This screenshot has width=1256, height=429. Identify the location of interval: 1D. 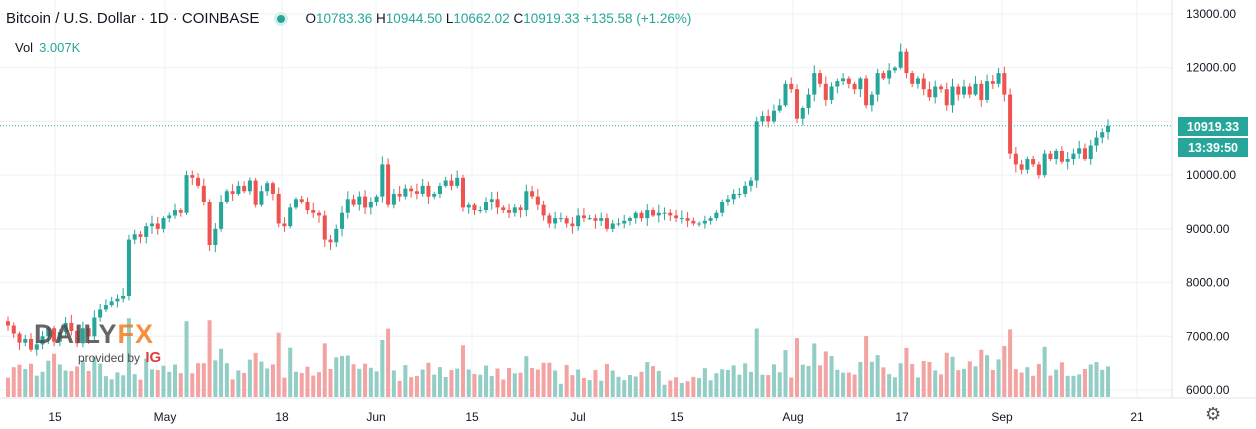
(159, 18).